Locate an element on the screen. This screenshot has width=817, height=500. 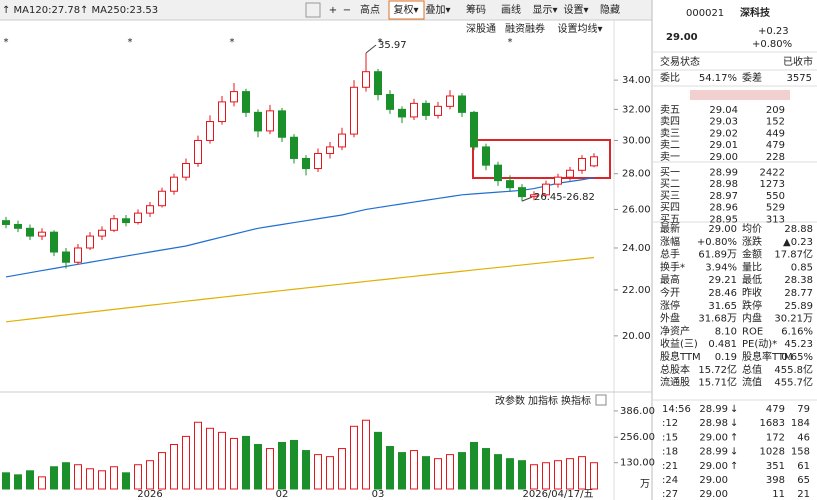
zoom-in-icon: + is located at coordinates (333, 10).